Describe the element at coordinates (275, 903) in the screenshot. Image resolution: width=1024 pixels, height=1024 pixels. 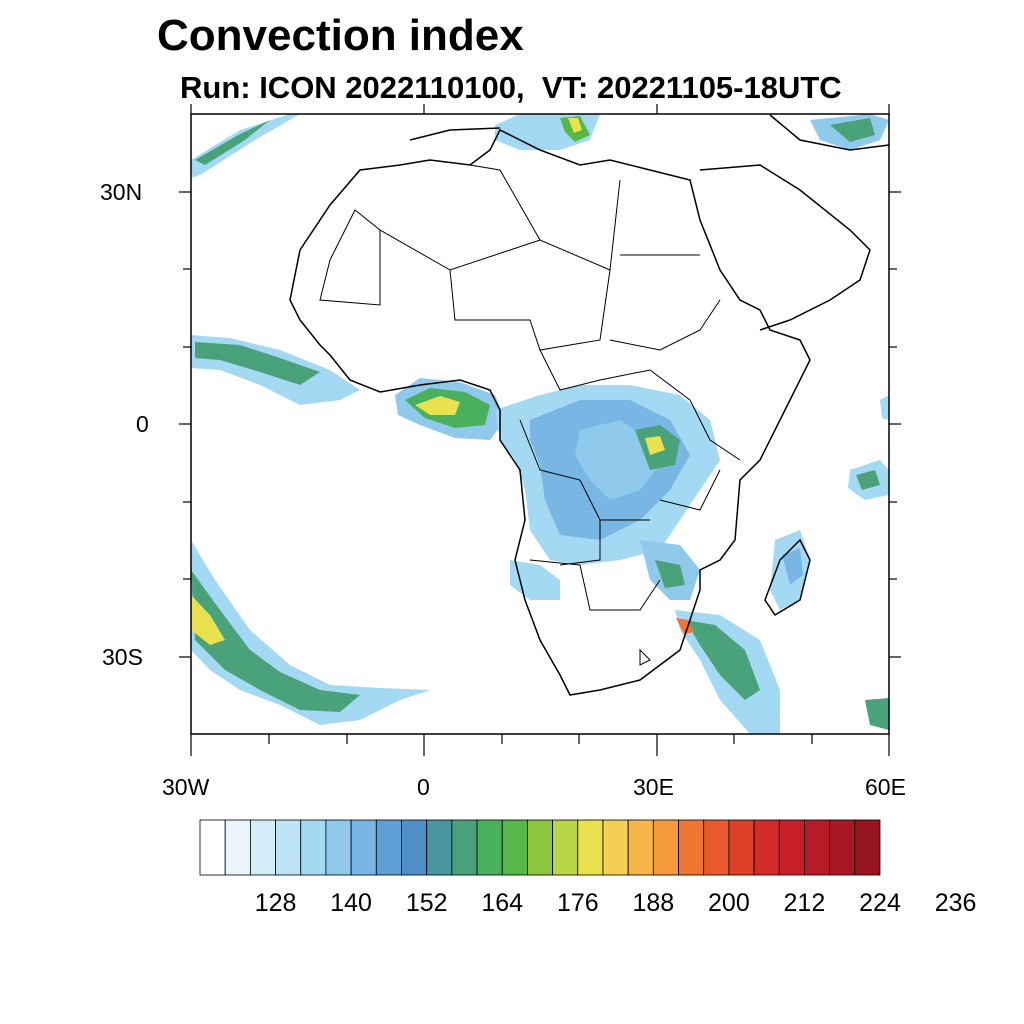
I see `colorbar-label: 128` at that location.